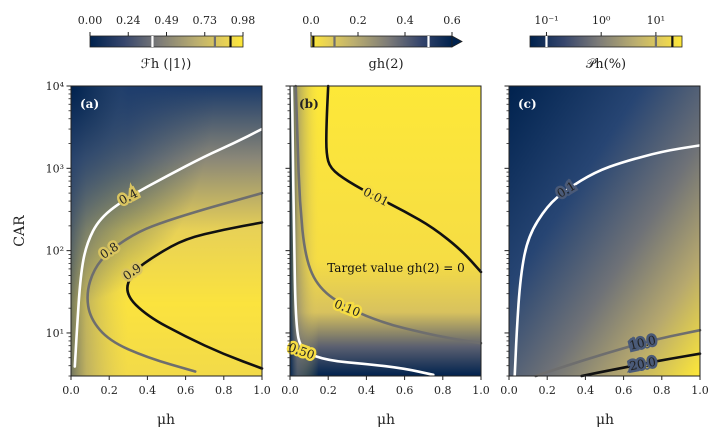 This screenshot has height=437, width=723. I want to click on y-tick-label: 10², so click(55, 251).